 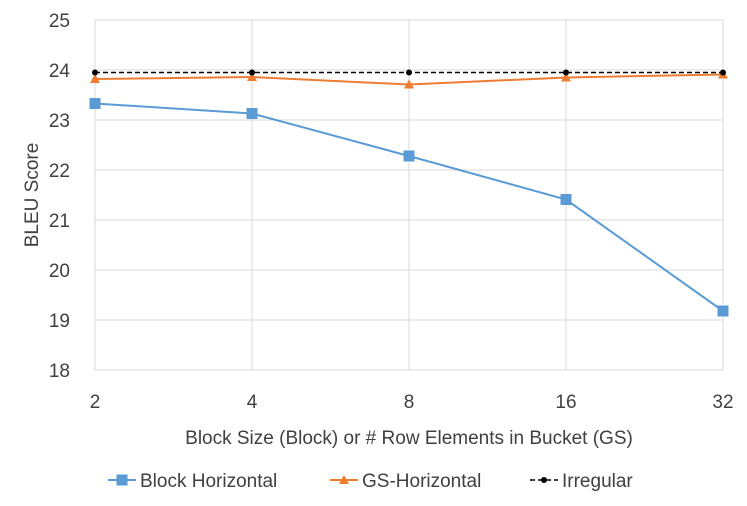 What do you see at coordinates (95, 402) in the screenshot?
I see `x-tick-label: 2` at bounding box center [95, 402].